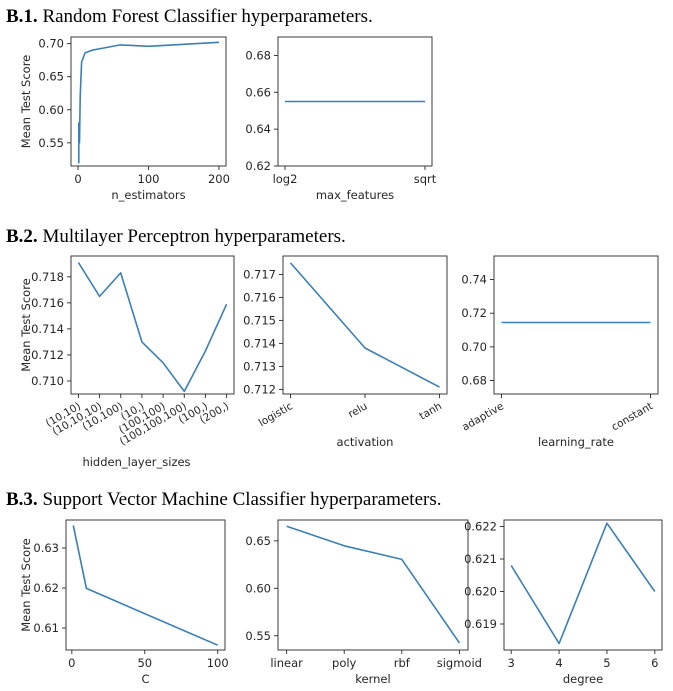 The image size is (673, 691). Describe the element at coordinates (480, 559) in the screenshot. I see `svm-degree-ytick-label: 0.621` at that location.